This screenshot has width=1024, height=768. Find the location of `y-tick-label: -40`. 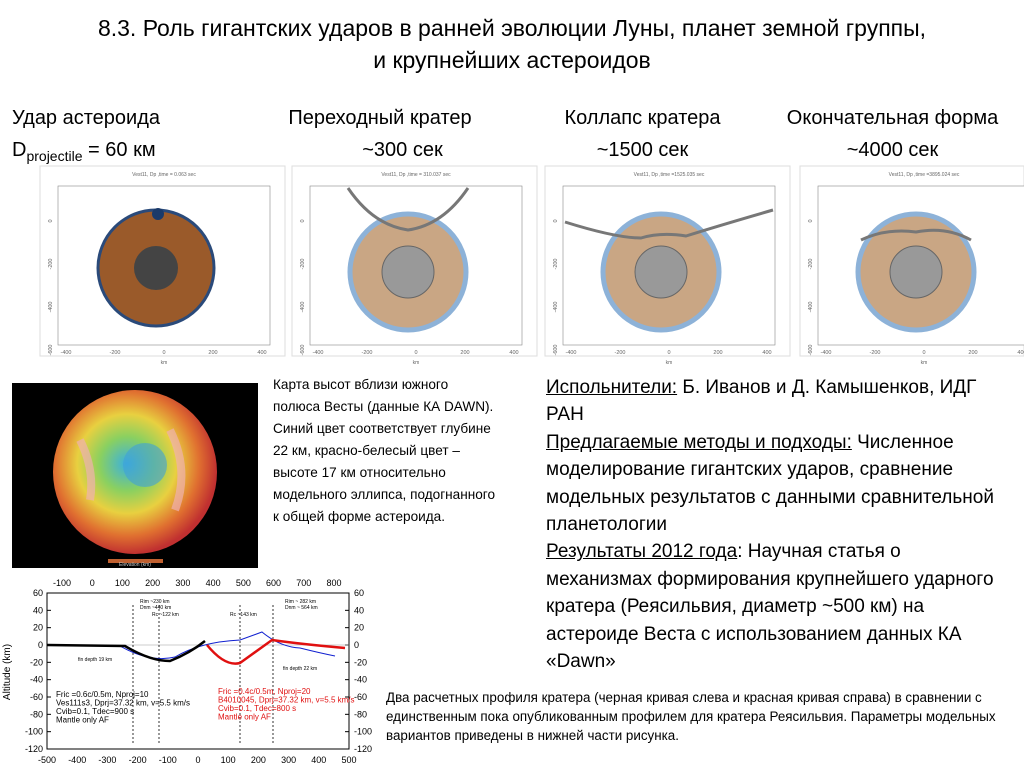

y-tick-label: -40 is located at coordinates (36, 680).